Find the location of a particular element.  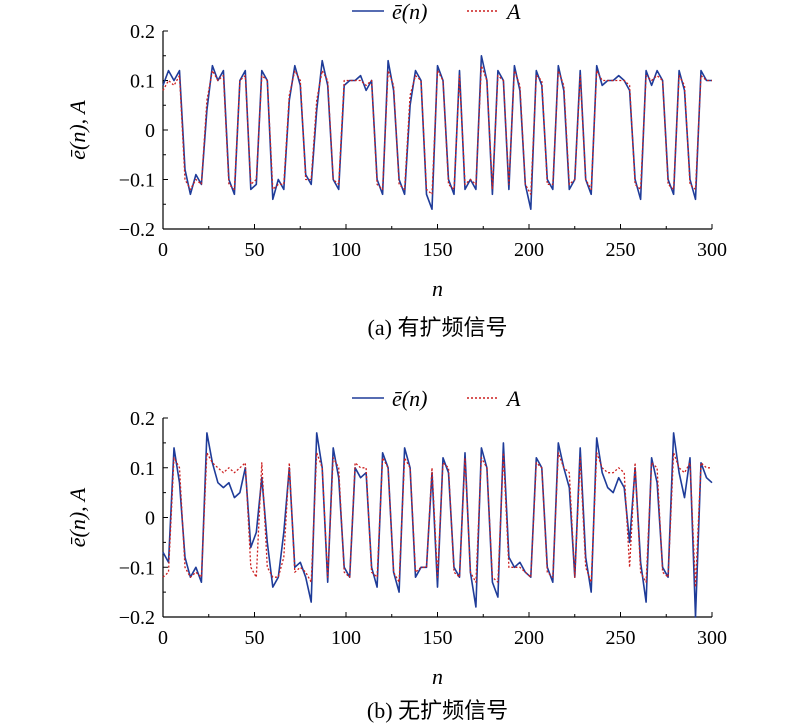

panel-caption: (a) 有扩频信号 is located at coordinates (438, 327).